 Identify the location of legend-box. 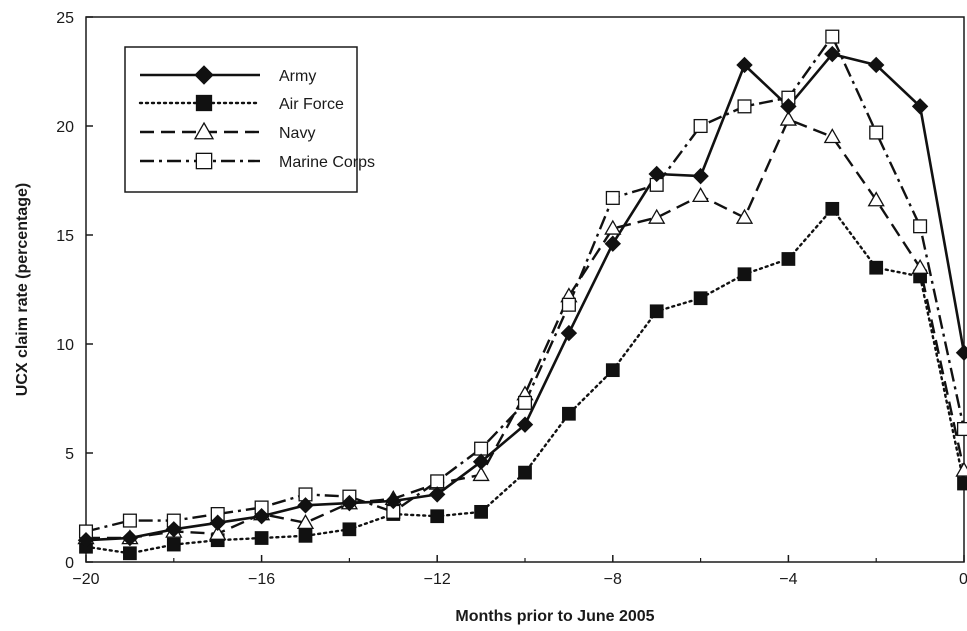
(241, 119).